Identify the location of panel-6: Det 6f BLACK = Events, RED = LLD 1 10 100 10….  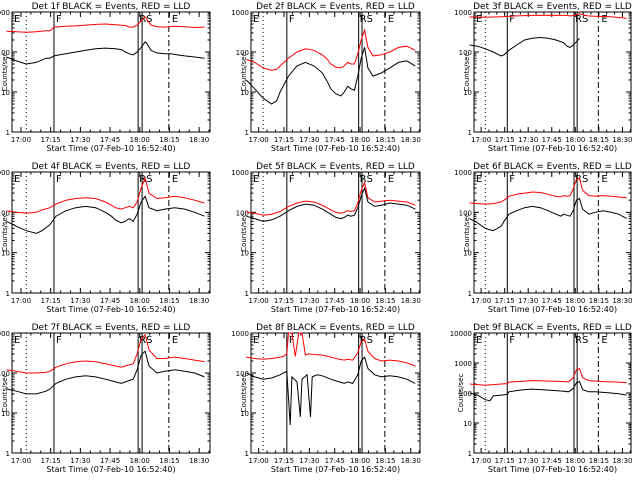
(543, 238).